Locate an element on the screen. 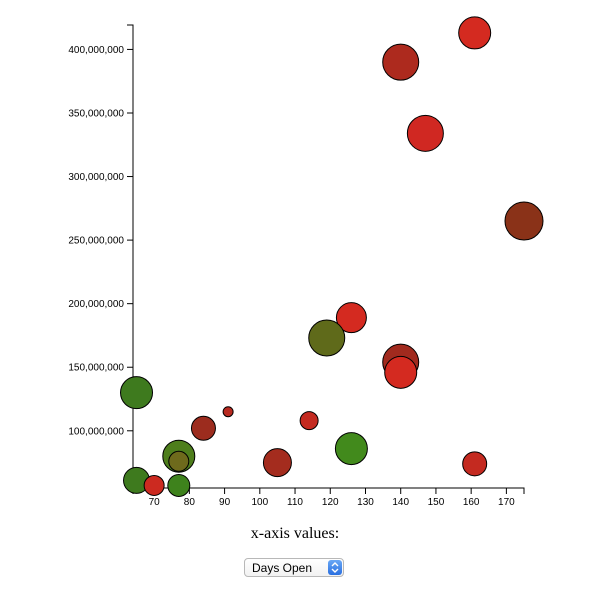  x-tick-label: 90 is located at coordinates (225, 502).